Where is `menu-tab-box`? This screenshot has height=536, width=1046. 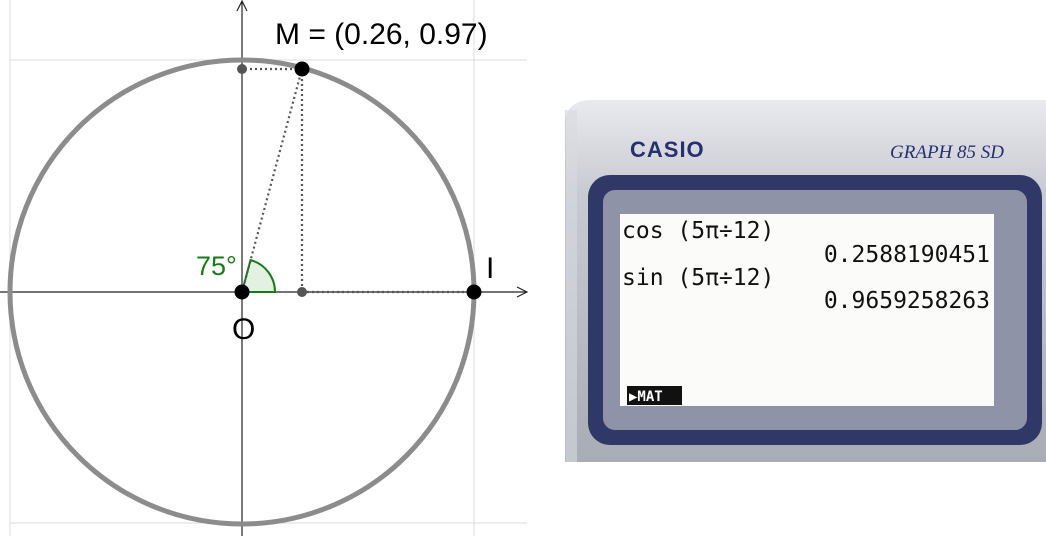 menu-tab-box is located at coordinates (654, 395).